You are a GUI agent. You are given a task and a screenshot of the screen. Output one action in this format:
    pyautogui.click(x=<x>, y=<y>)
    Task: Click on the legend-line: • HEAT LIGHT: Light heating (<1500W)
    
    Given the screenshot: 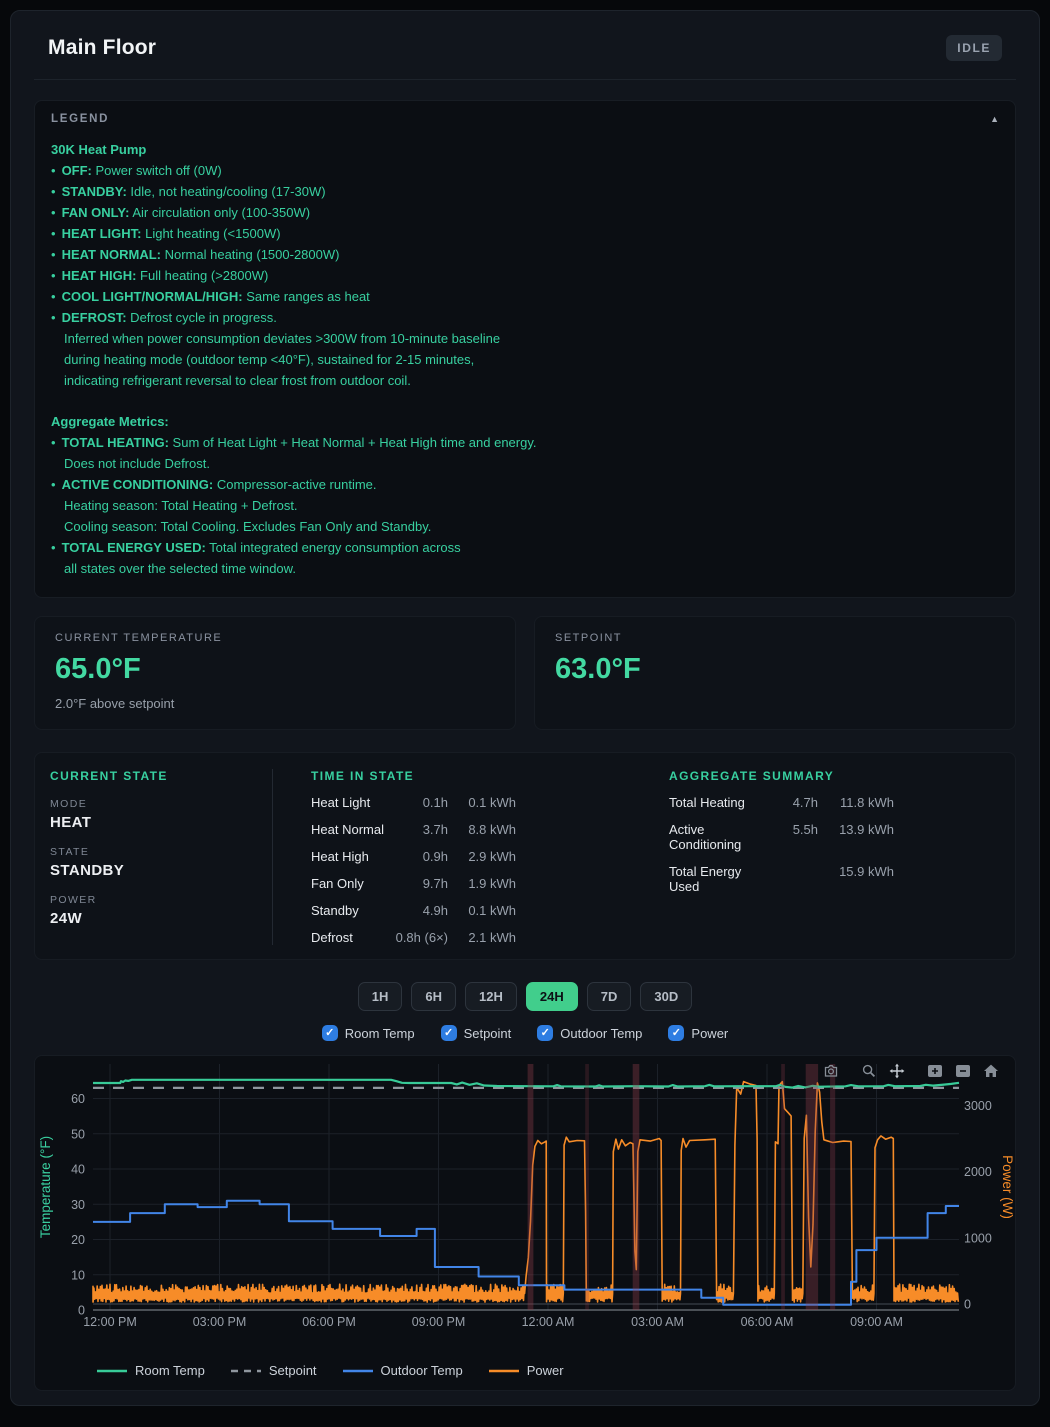 What is the action you would take?
    pyautogui.click(x=166, y=233)
    